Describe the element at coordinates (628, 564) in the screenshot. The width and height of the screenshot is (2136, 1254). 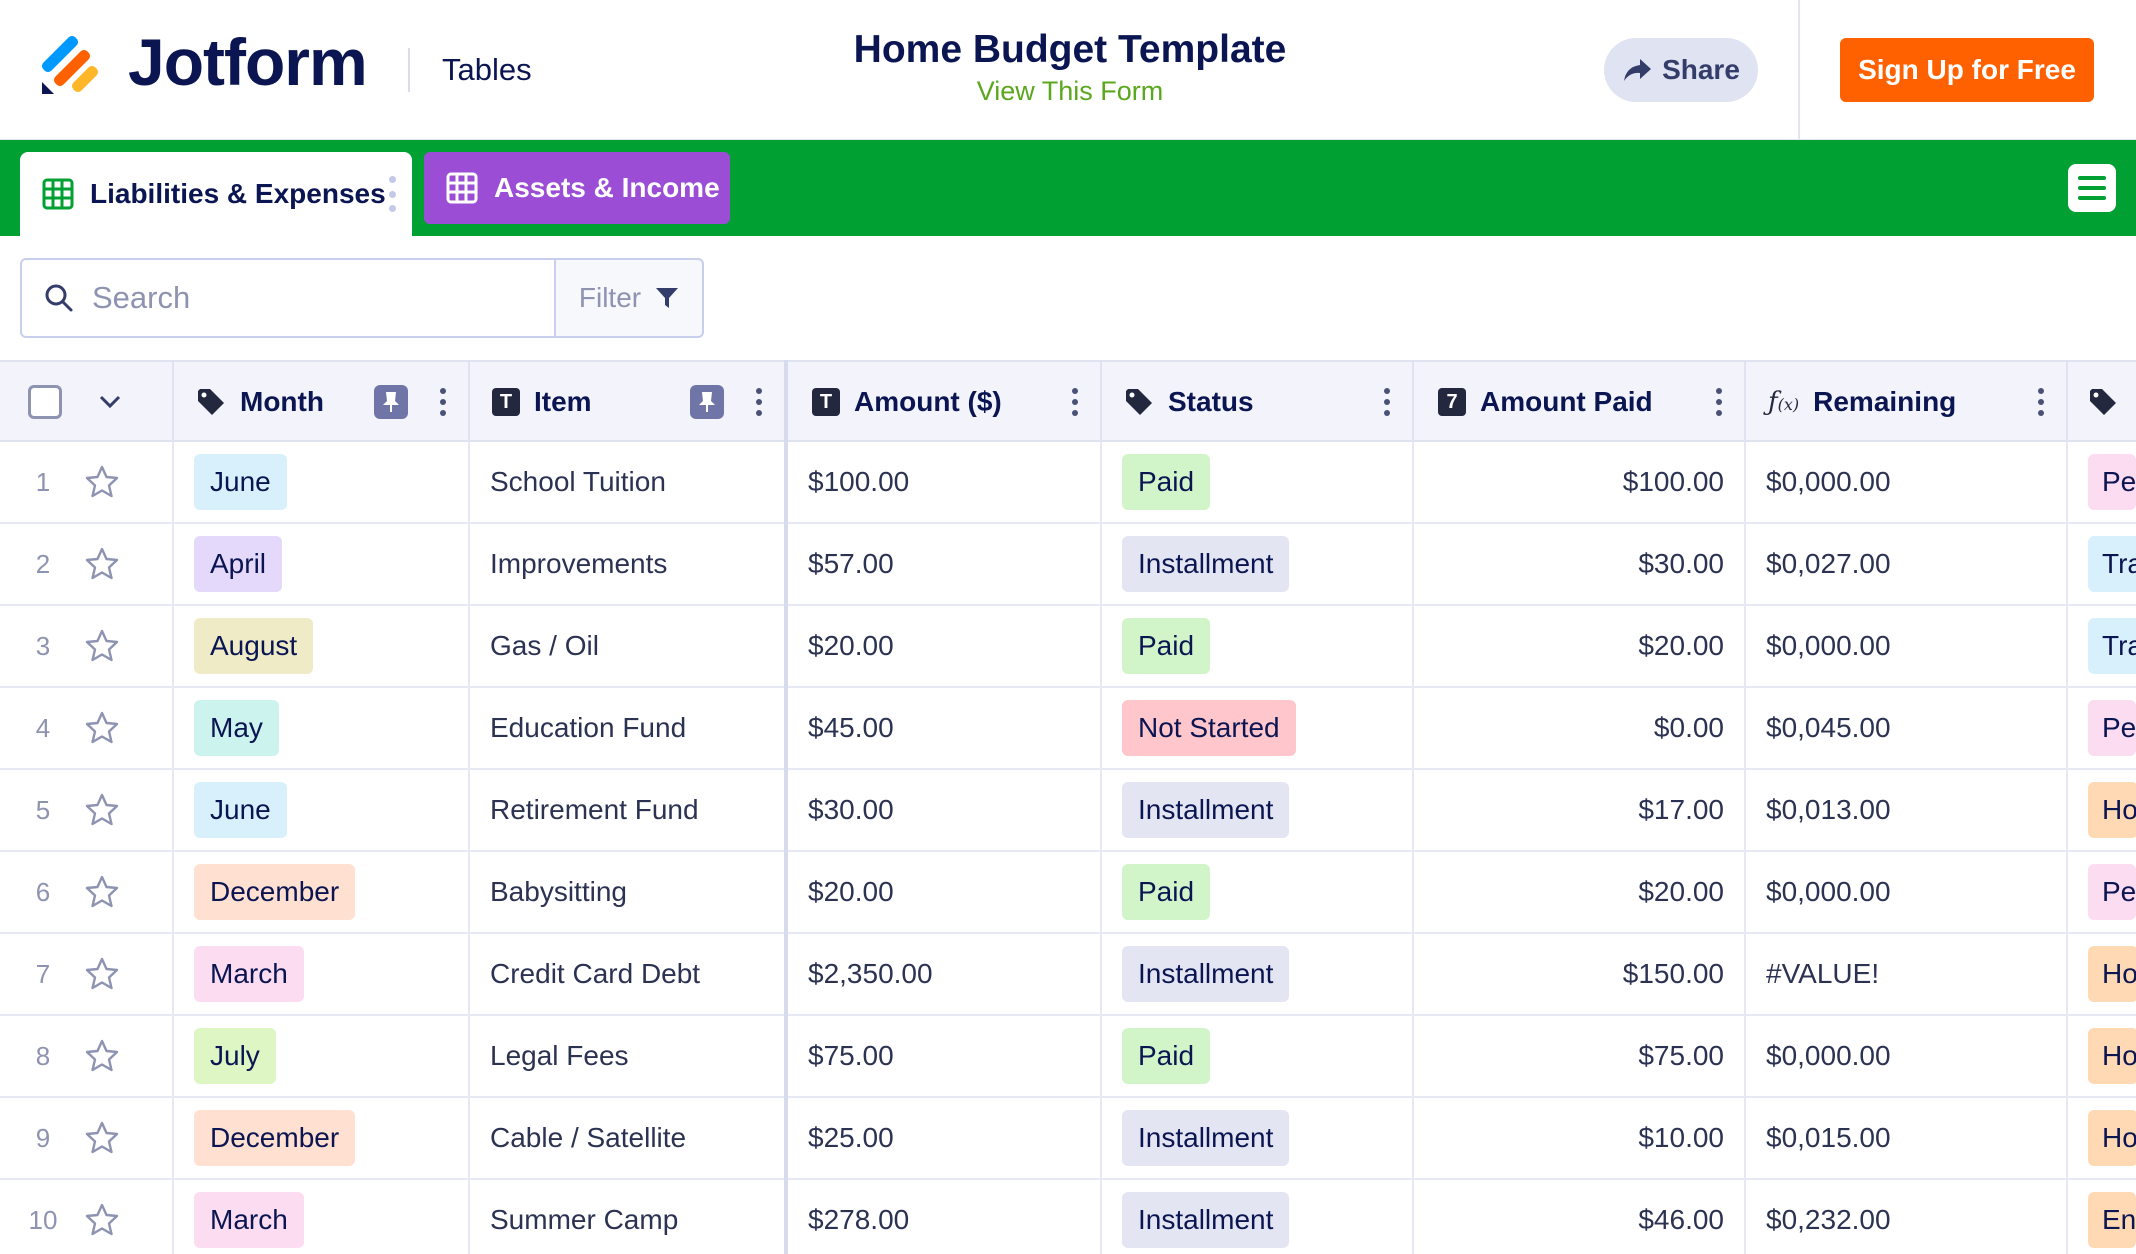
I see `item-cell: Improvements` at that location.